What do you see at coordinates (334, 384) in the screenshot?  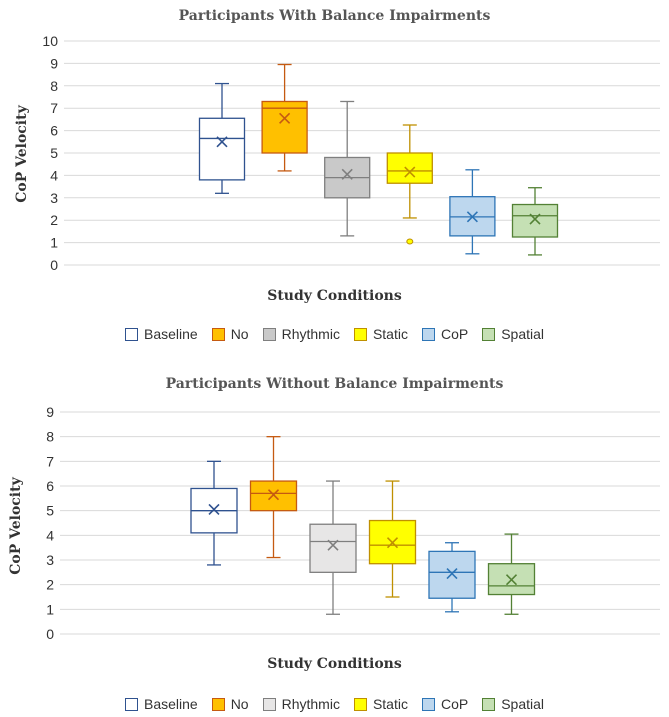 I see `chart-title: Participants Without Balance Impairments` at bounding box center [334, 384].